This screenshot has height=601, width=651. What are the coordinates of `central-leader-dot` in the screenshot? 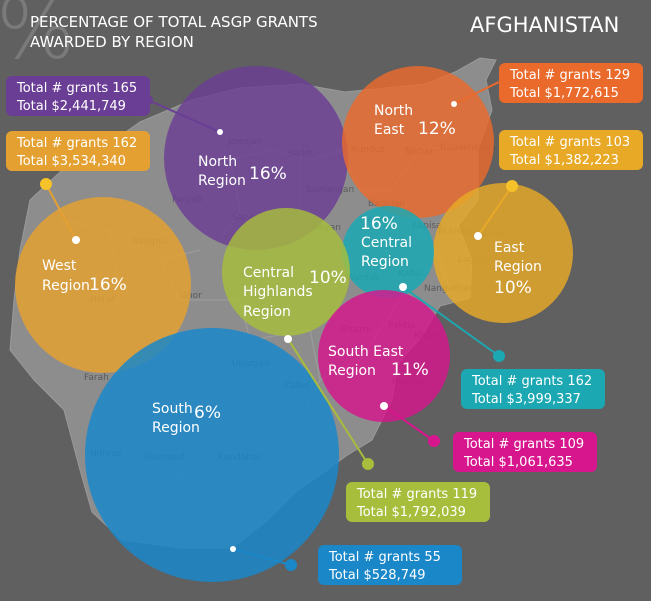 It's located at (499, 356).